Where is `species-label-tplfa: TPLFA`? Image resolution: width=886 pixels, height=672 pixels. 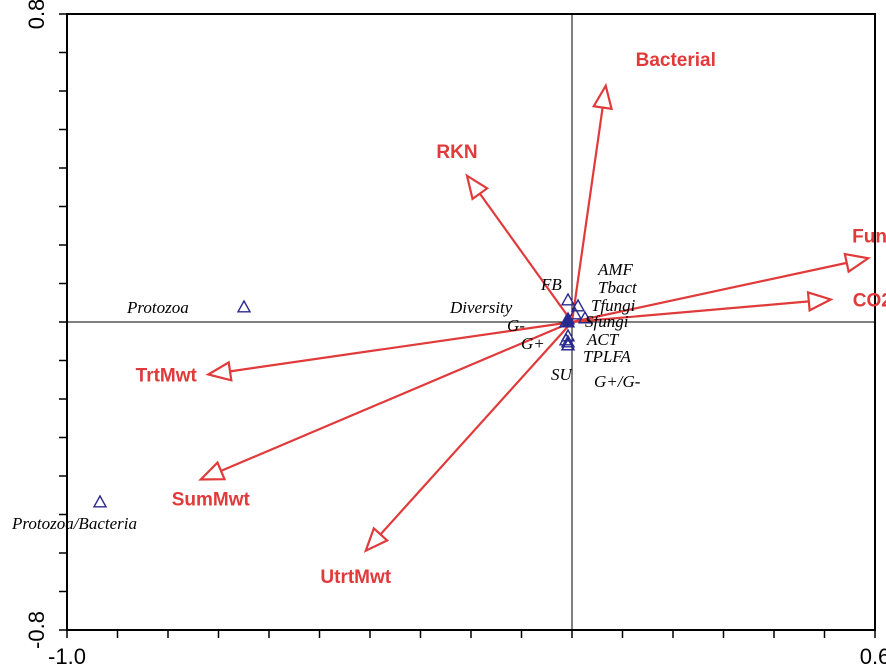 species-label-tplfa: TPLFA is located at coordinates (607, 356).